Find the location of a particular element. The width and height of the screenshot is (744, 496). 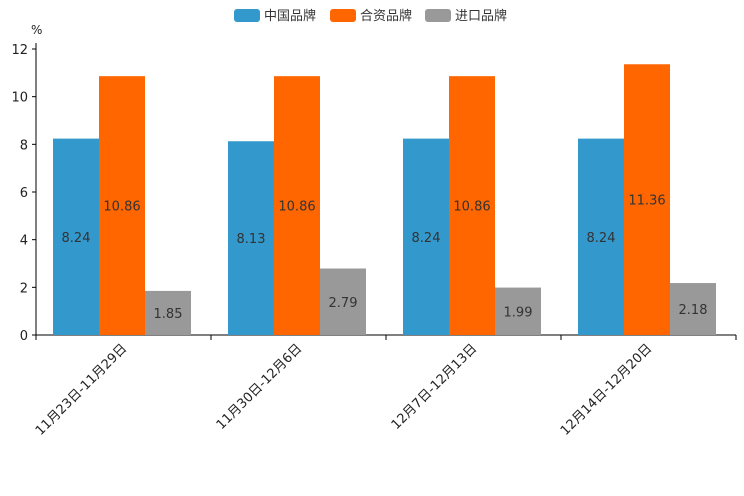

legend-label-0: 中国品牌 is located at coordinates (290, 16).